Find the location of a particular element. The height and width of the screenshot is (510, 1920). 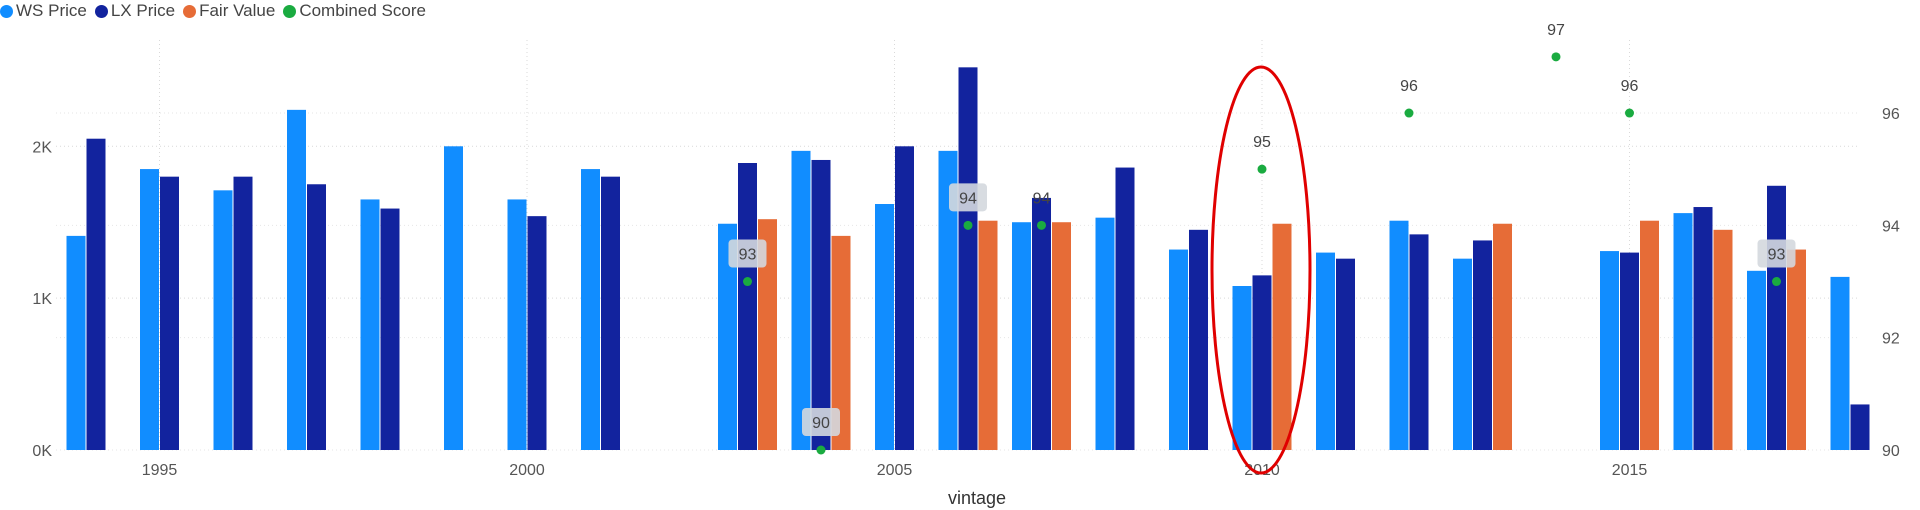

y2-tick-label: 90 is located at coordinates (1891, 451).